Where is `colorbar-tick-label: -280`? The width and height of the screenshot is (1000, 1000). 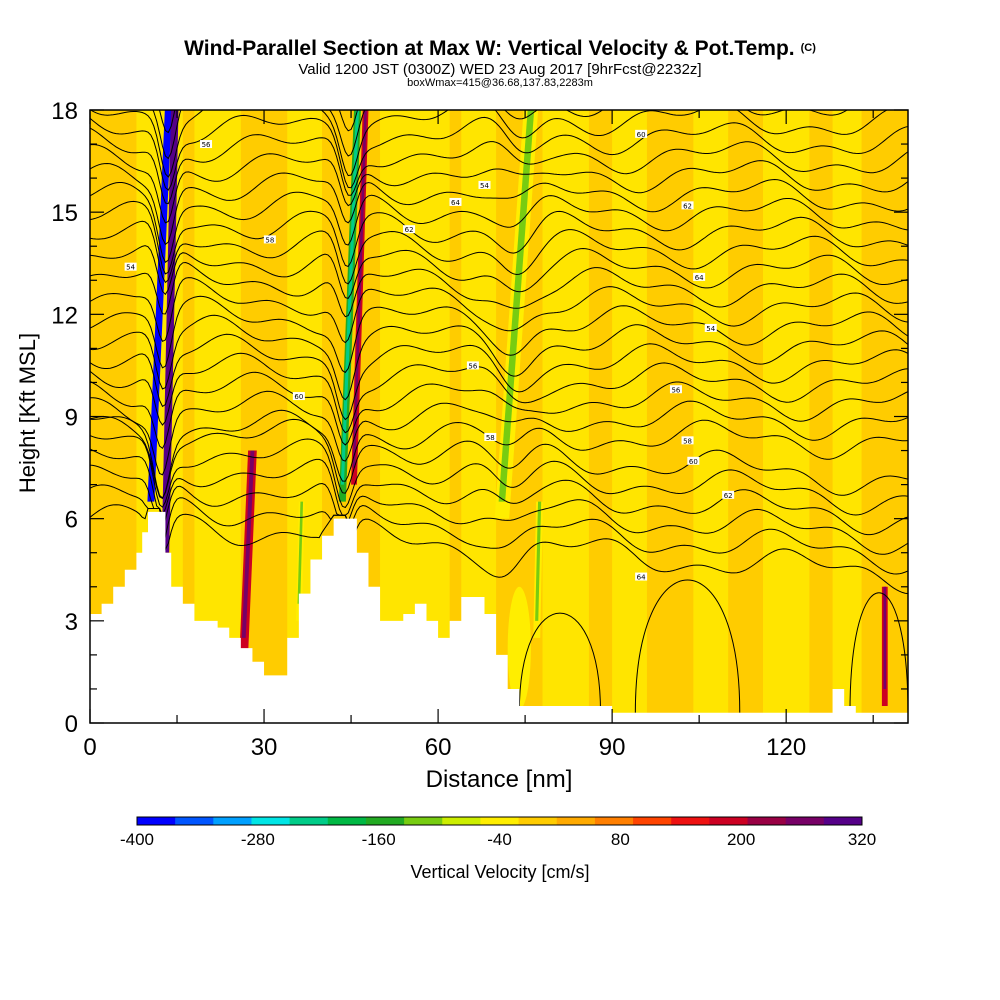
colorbar-tick-label: -280 is located at coordinates (258, 839).